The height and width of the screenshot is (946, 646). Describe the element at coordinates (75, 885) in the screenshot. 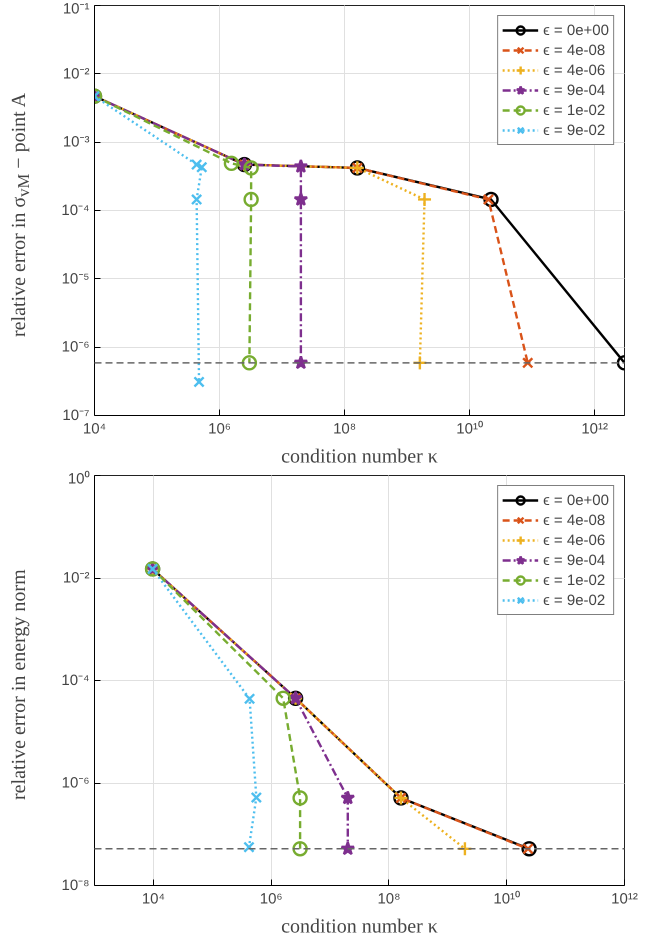

I see `y-tick-label: 10⁻⁸` at that location.